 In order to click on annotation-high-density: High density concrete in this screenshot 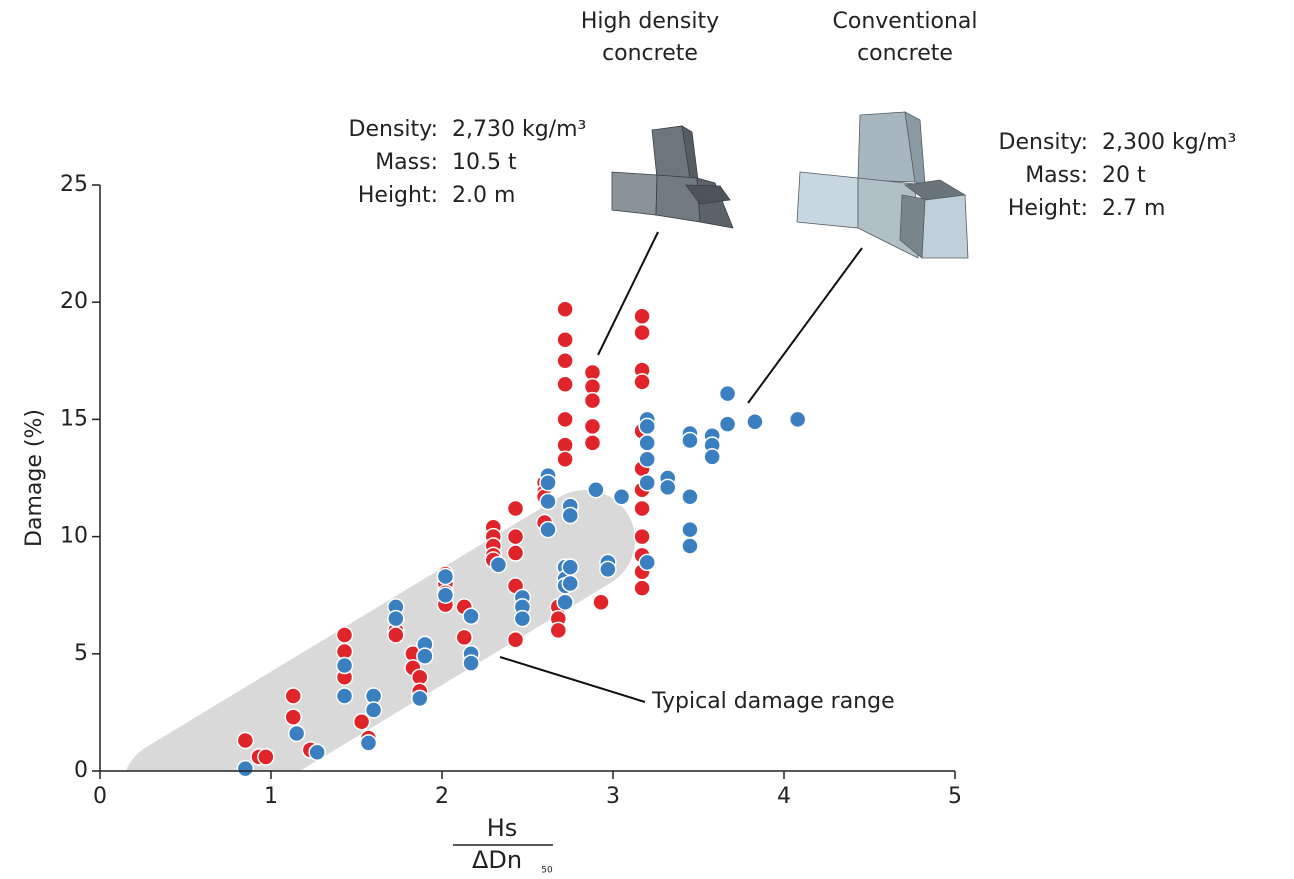, I will do `click(650, 37)`.